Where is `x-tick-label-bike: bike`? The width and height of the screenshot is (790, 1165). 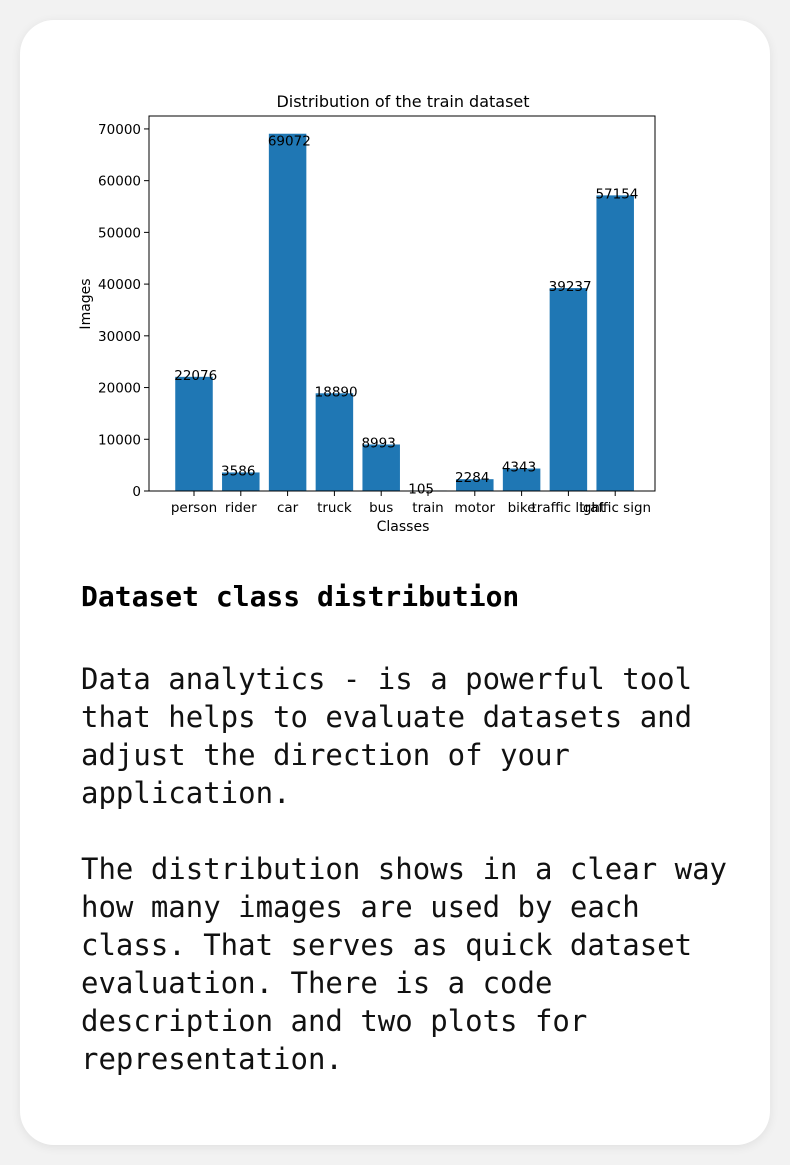
x-tick-label-bike: bike is located at coordinates (522, 508).